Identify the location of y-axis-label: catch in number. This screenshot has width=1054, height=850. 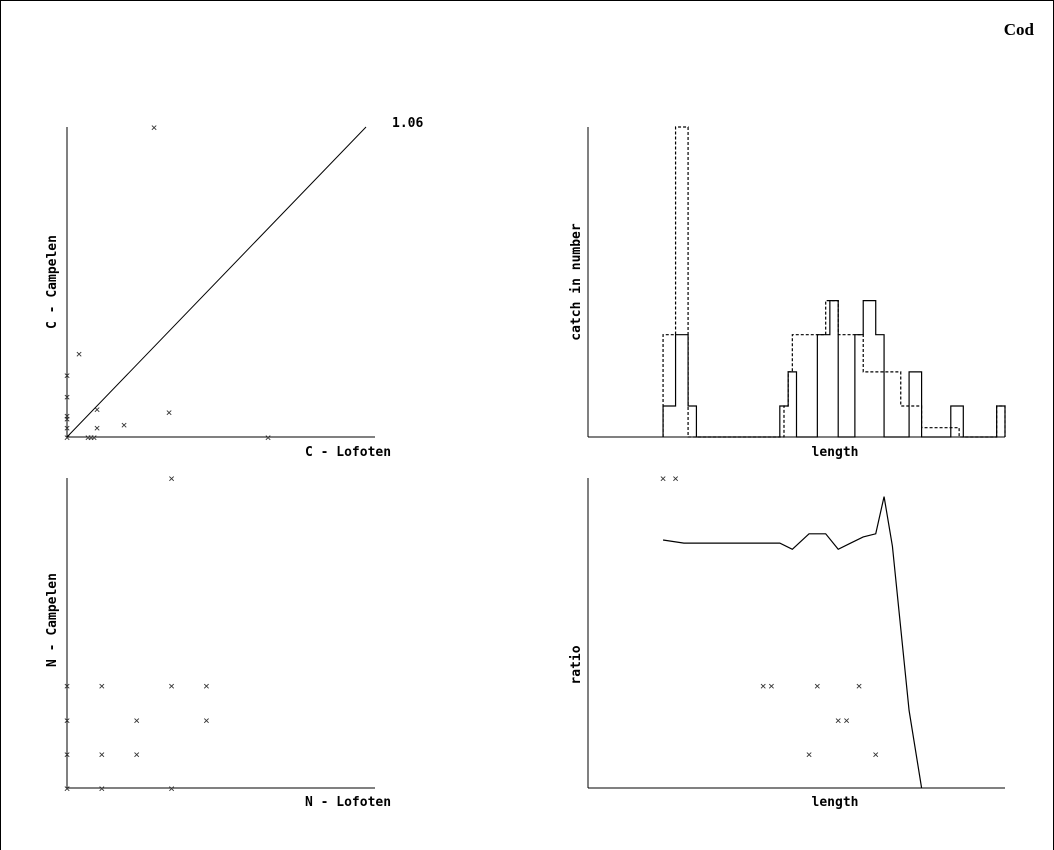
(576, 282).